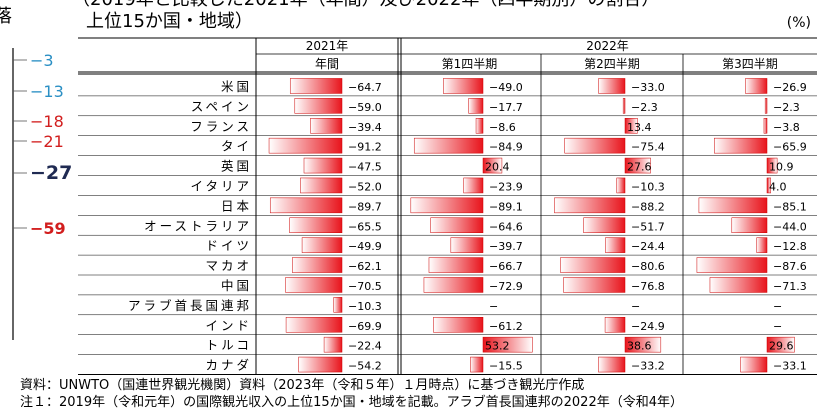  I want to click on value-label: −65.5, so click(365, 226).